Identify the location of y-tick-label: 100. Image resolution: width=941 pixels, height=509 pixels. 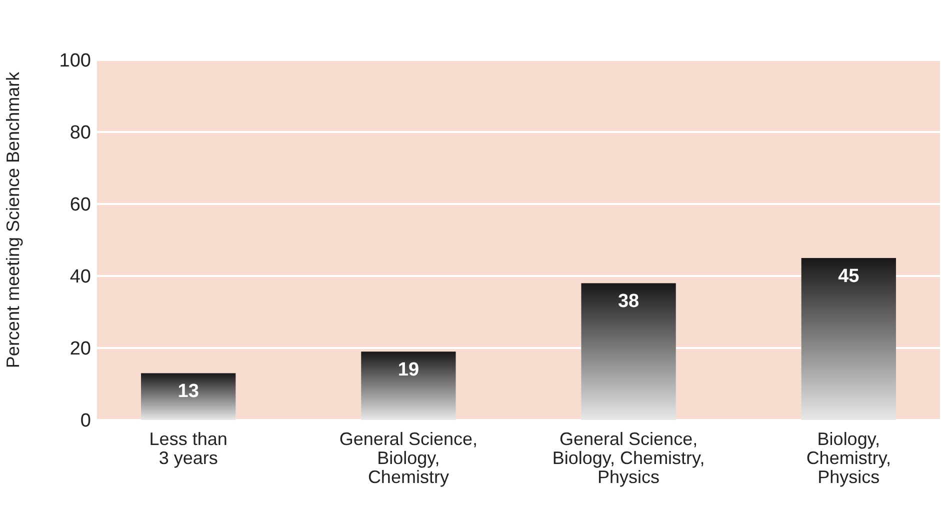
(75, 61).